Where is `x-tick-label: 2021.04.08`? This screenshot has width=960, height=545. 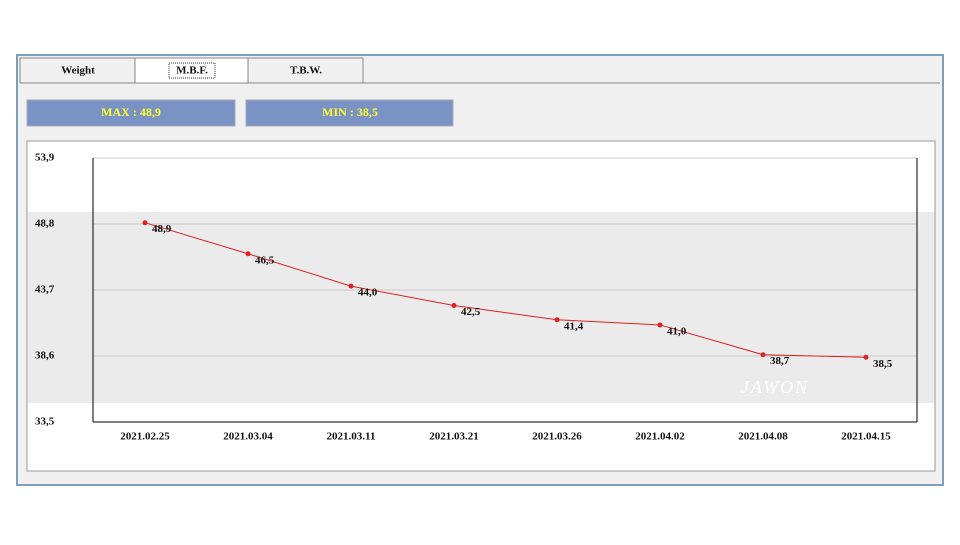 x-tick-label: 2021.04.08 is located at coordinates (763, 437).